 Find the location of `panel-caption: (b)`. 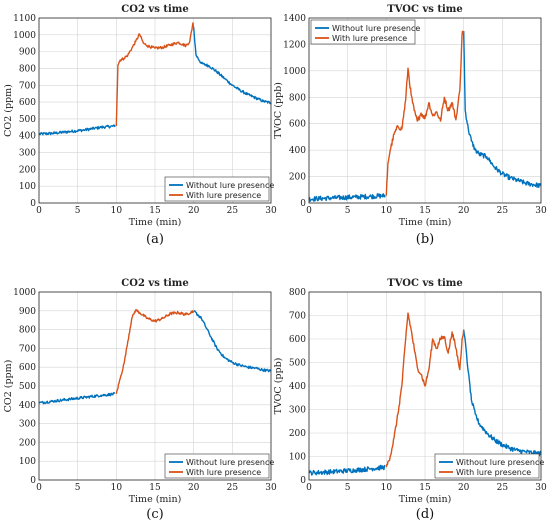

panel-caption: (b) is located at coordinates (425, 239).